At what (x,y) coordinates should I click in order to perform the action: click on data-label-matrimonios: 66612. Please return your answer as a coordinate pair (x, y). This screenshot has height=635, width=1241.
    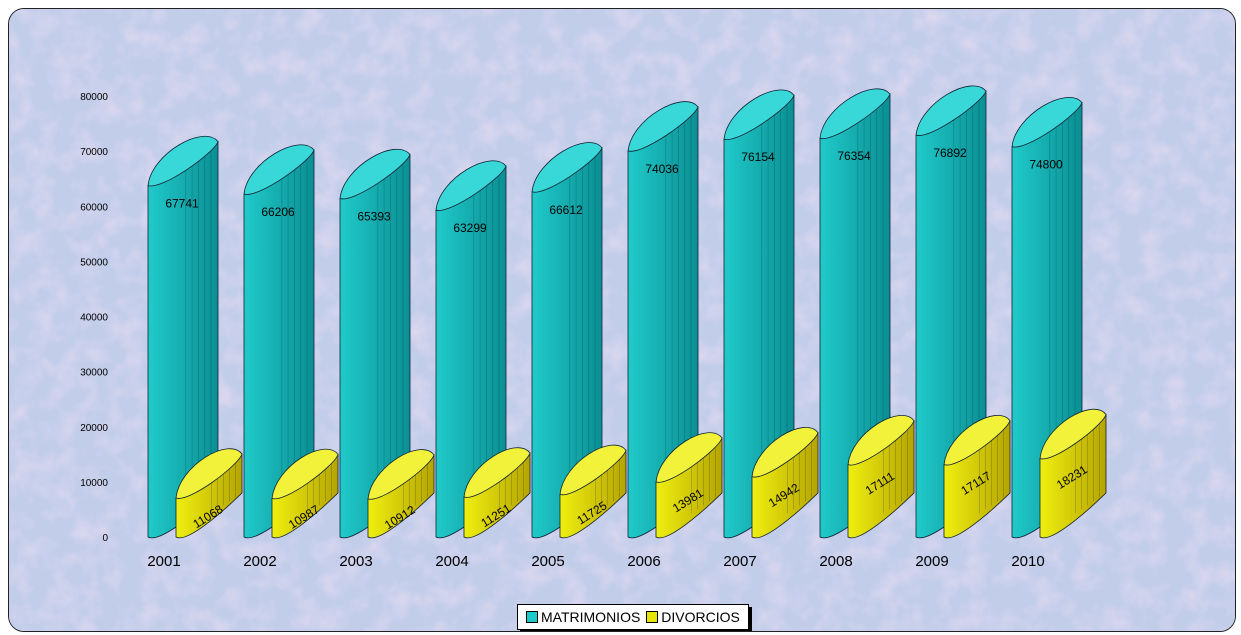
    Looking at the image, I should click on (566, 210).